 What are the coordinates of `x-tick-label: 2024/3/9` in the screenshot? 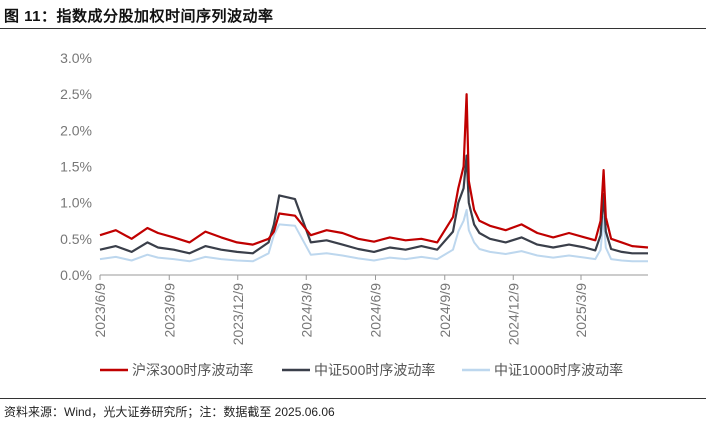 It's located at (306, 310).